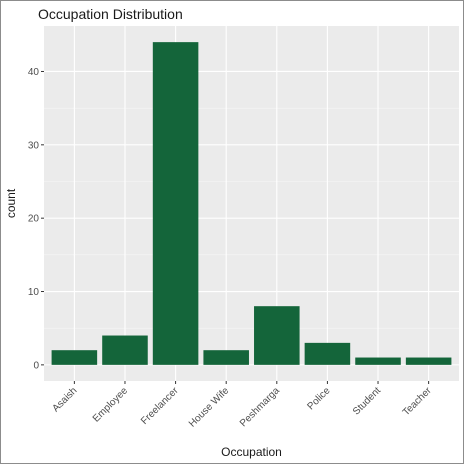  Describe the element at coordinates (34, 292) in the screenshot. I see `y-tick-label: 10` at that location.